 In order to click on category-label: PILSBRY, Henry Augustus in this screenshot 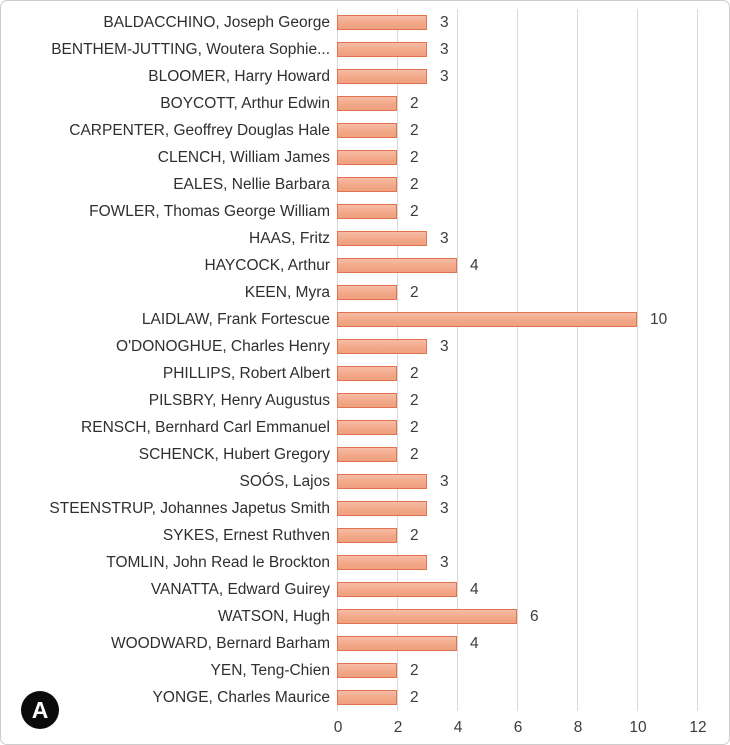, I will do `click(239, 400)`.